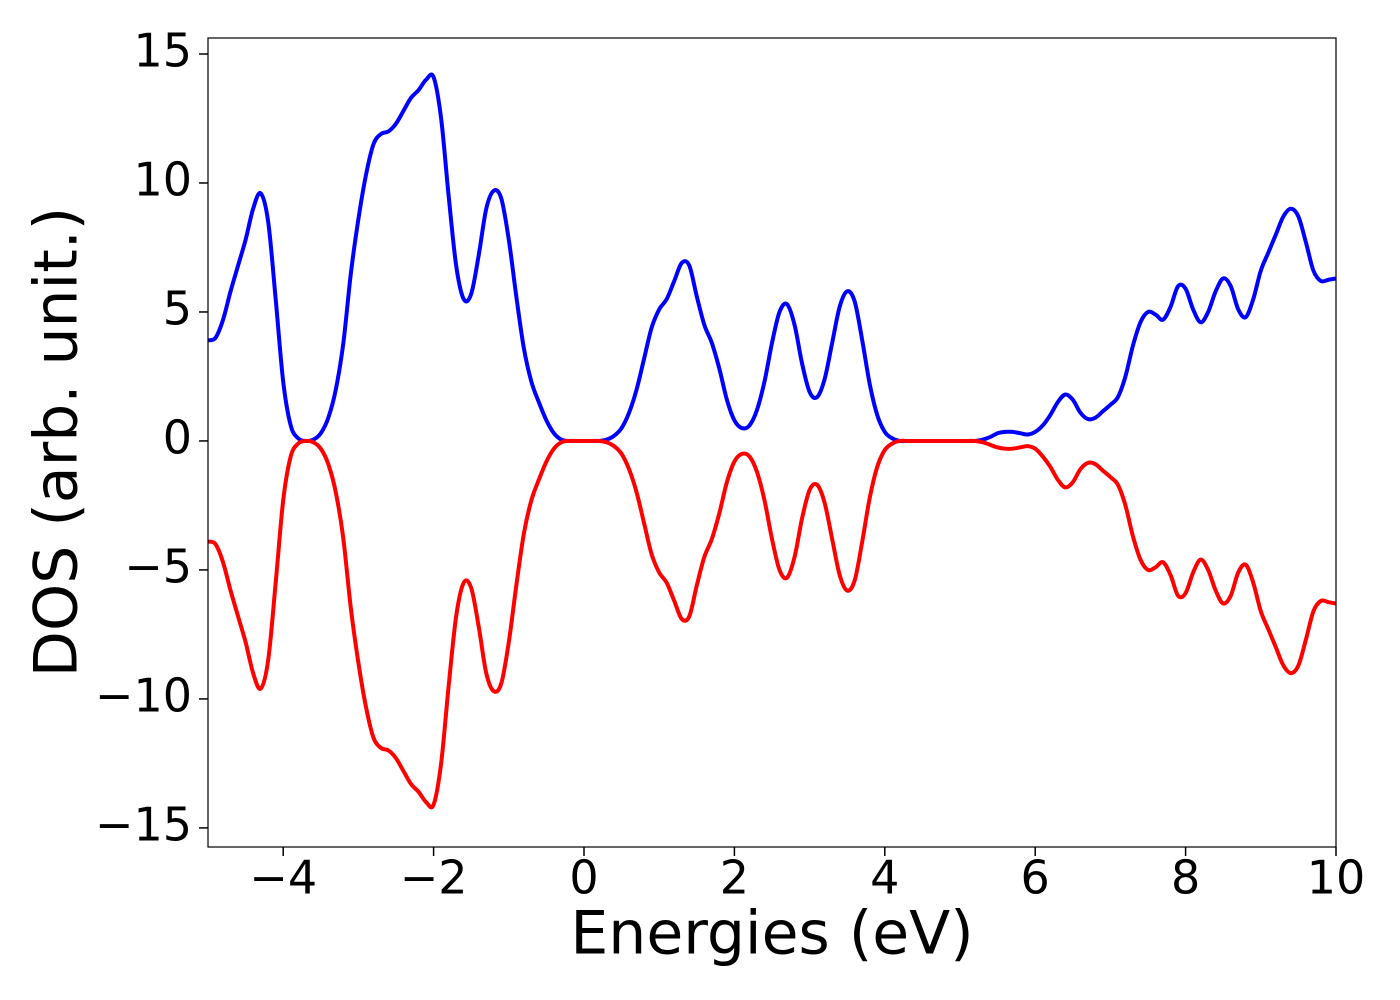  What do you see at coordinates (162, 179) in the screenshot?
I see `y-tick-label: 10` at bounding box center [162, 179].